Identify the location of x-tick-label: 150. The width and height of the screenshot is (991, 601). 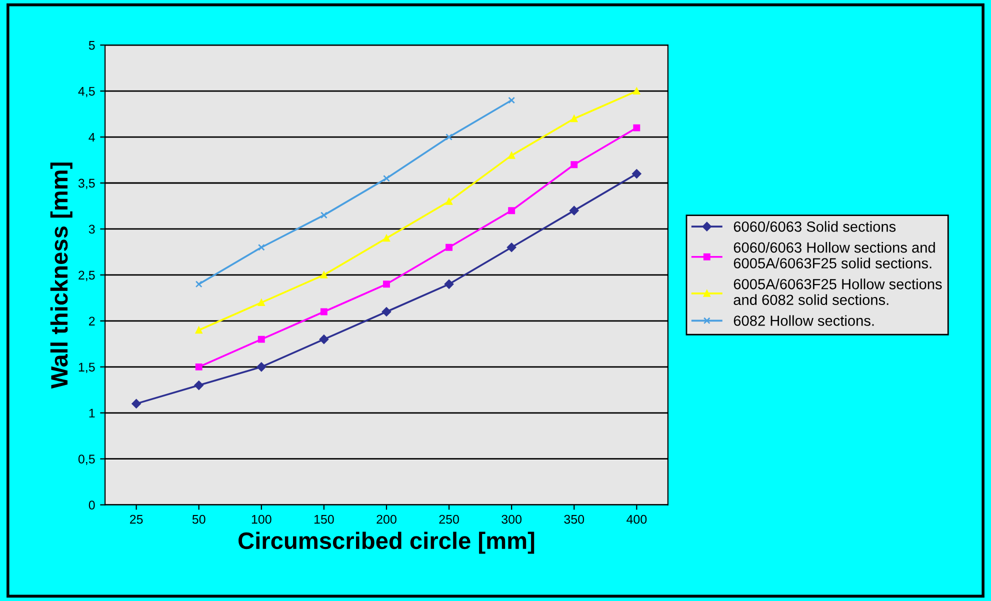
(324, 519).